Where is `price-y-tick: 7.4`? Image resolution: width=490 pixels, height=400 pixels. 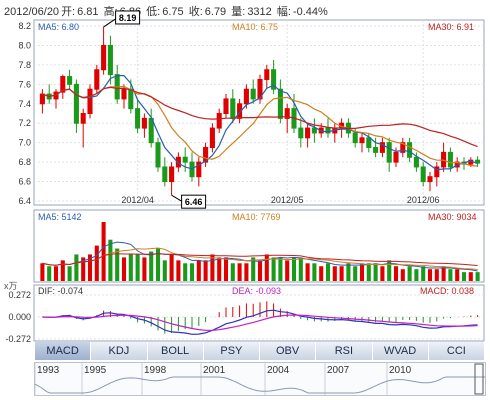
price-y-tick: 7.4 is located at coordinates (24, 104).